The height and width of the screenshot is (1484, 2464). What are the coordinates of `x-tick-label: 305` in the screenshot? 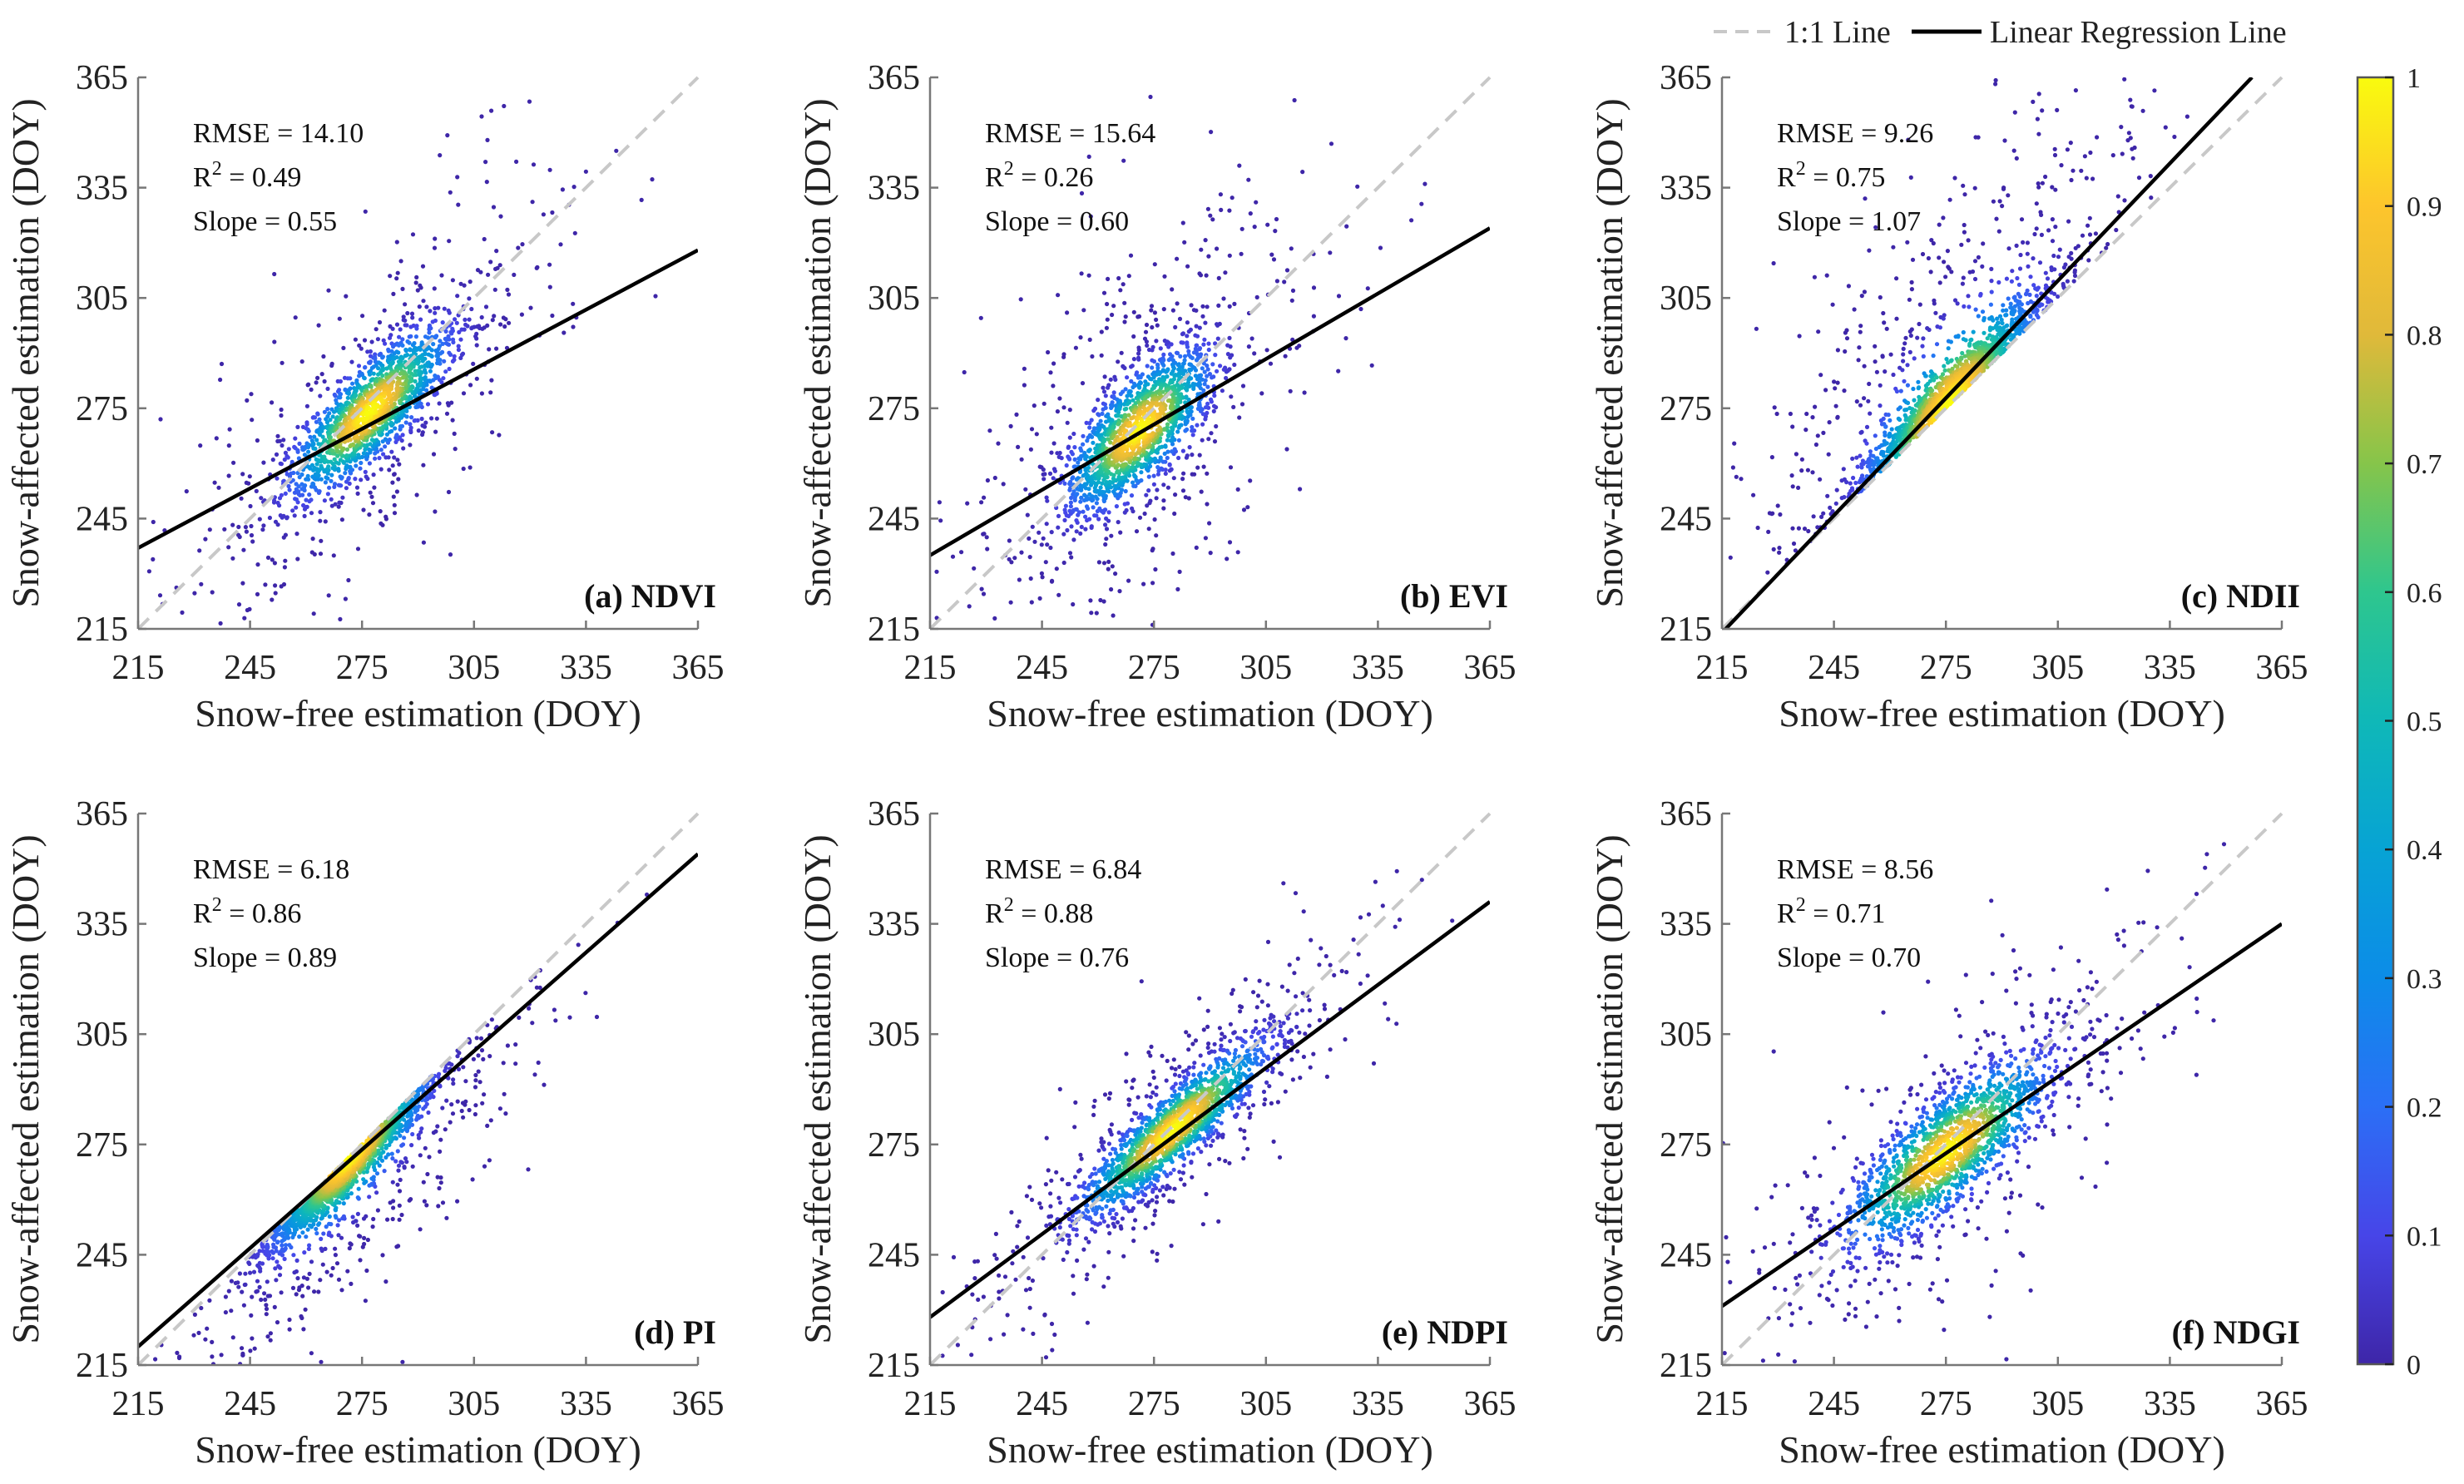 It's located at (474, 668).